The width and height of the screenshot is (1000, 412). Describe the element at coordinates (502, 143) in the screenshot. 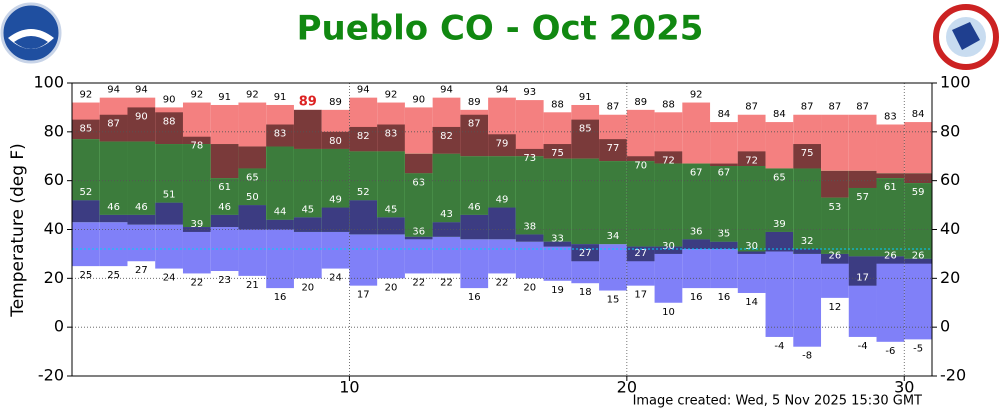

I see `observed-high-label: 79` at that location.